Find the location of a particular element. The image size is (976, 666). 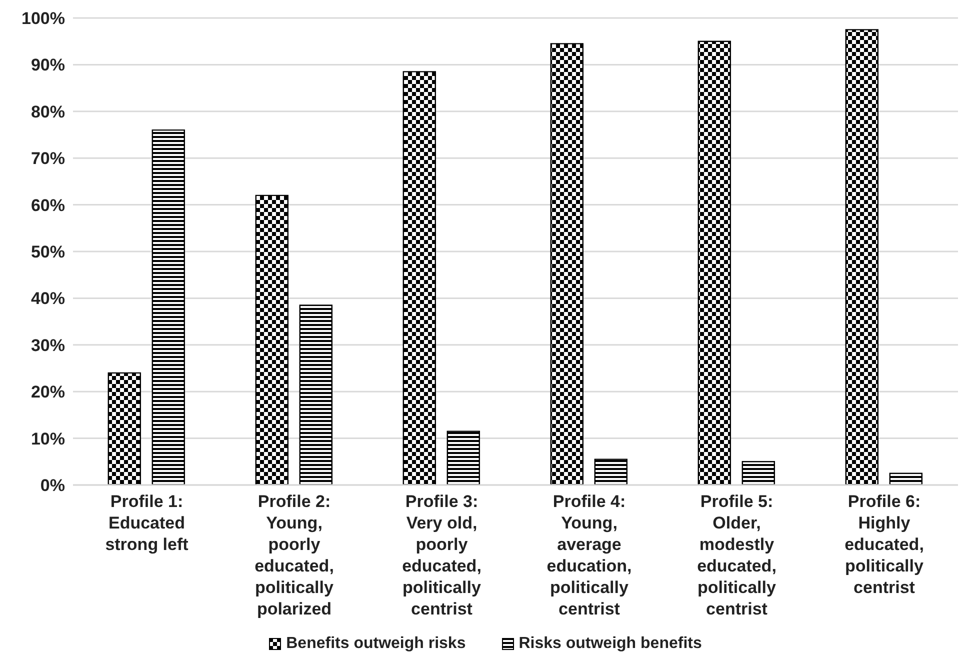

y-tick-label: 80% is located at coordinates (47, 112).